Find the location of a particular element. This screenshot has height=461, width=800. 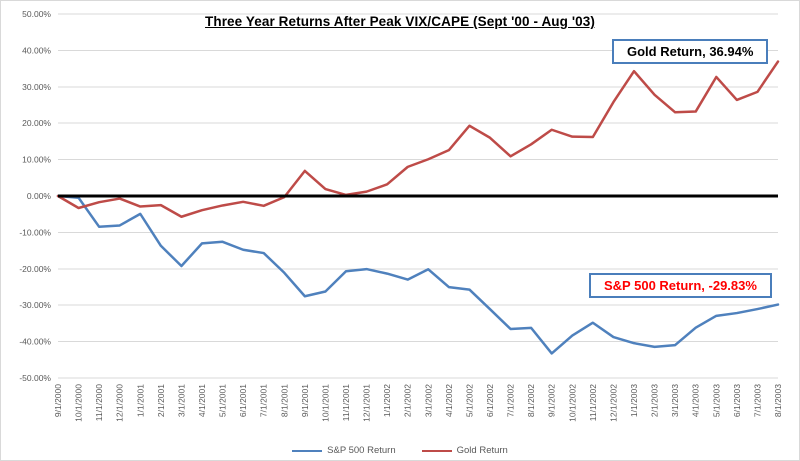

y-axis-tick-label: -50.00% is located at coordinates (35, 378).